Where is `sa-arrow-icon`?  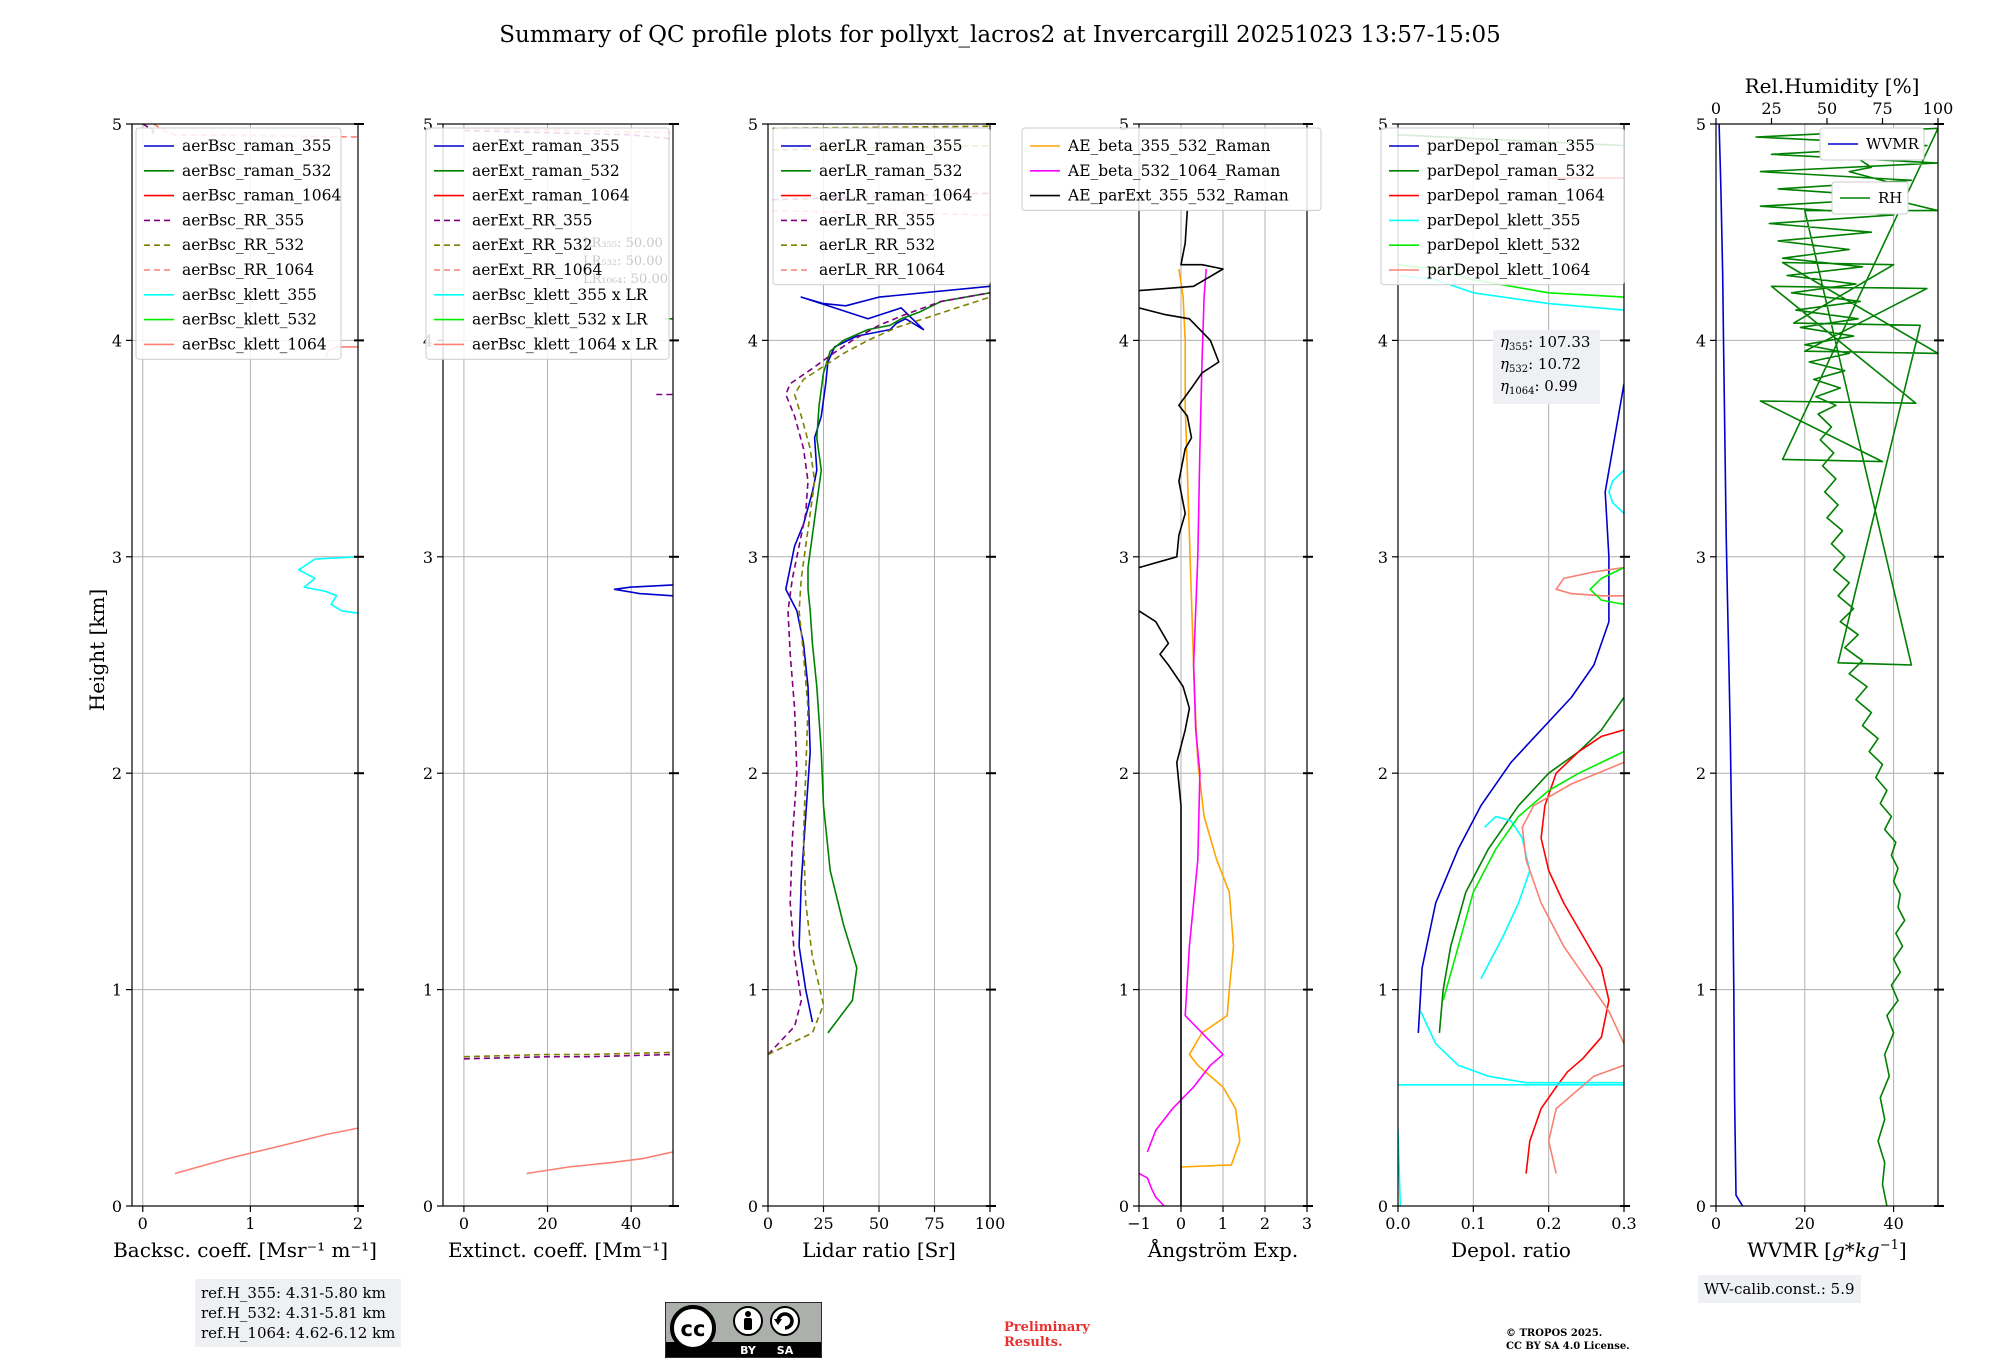 sa-arrow-icon is located at coordinates (785, 1321).